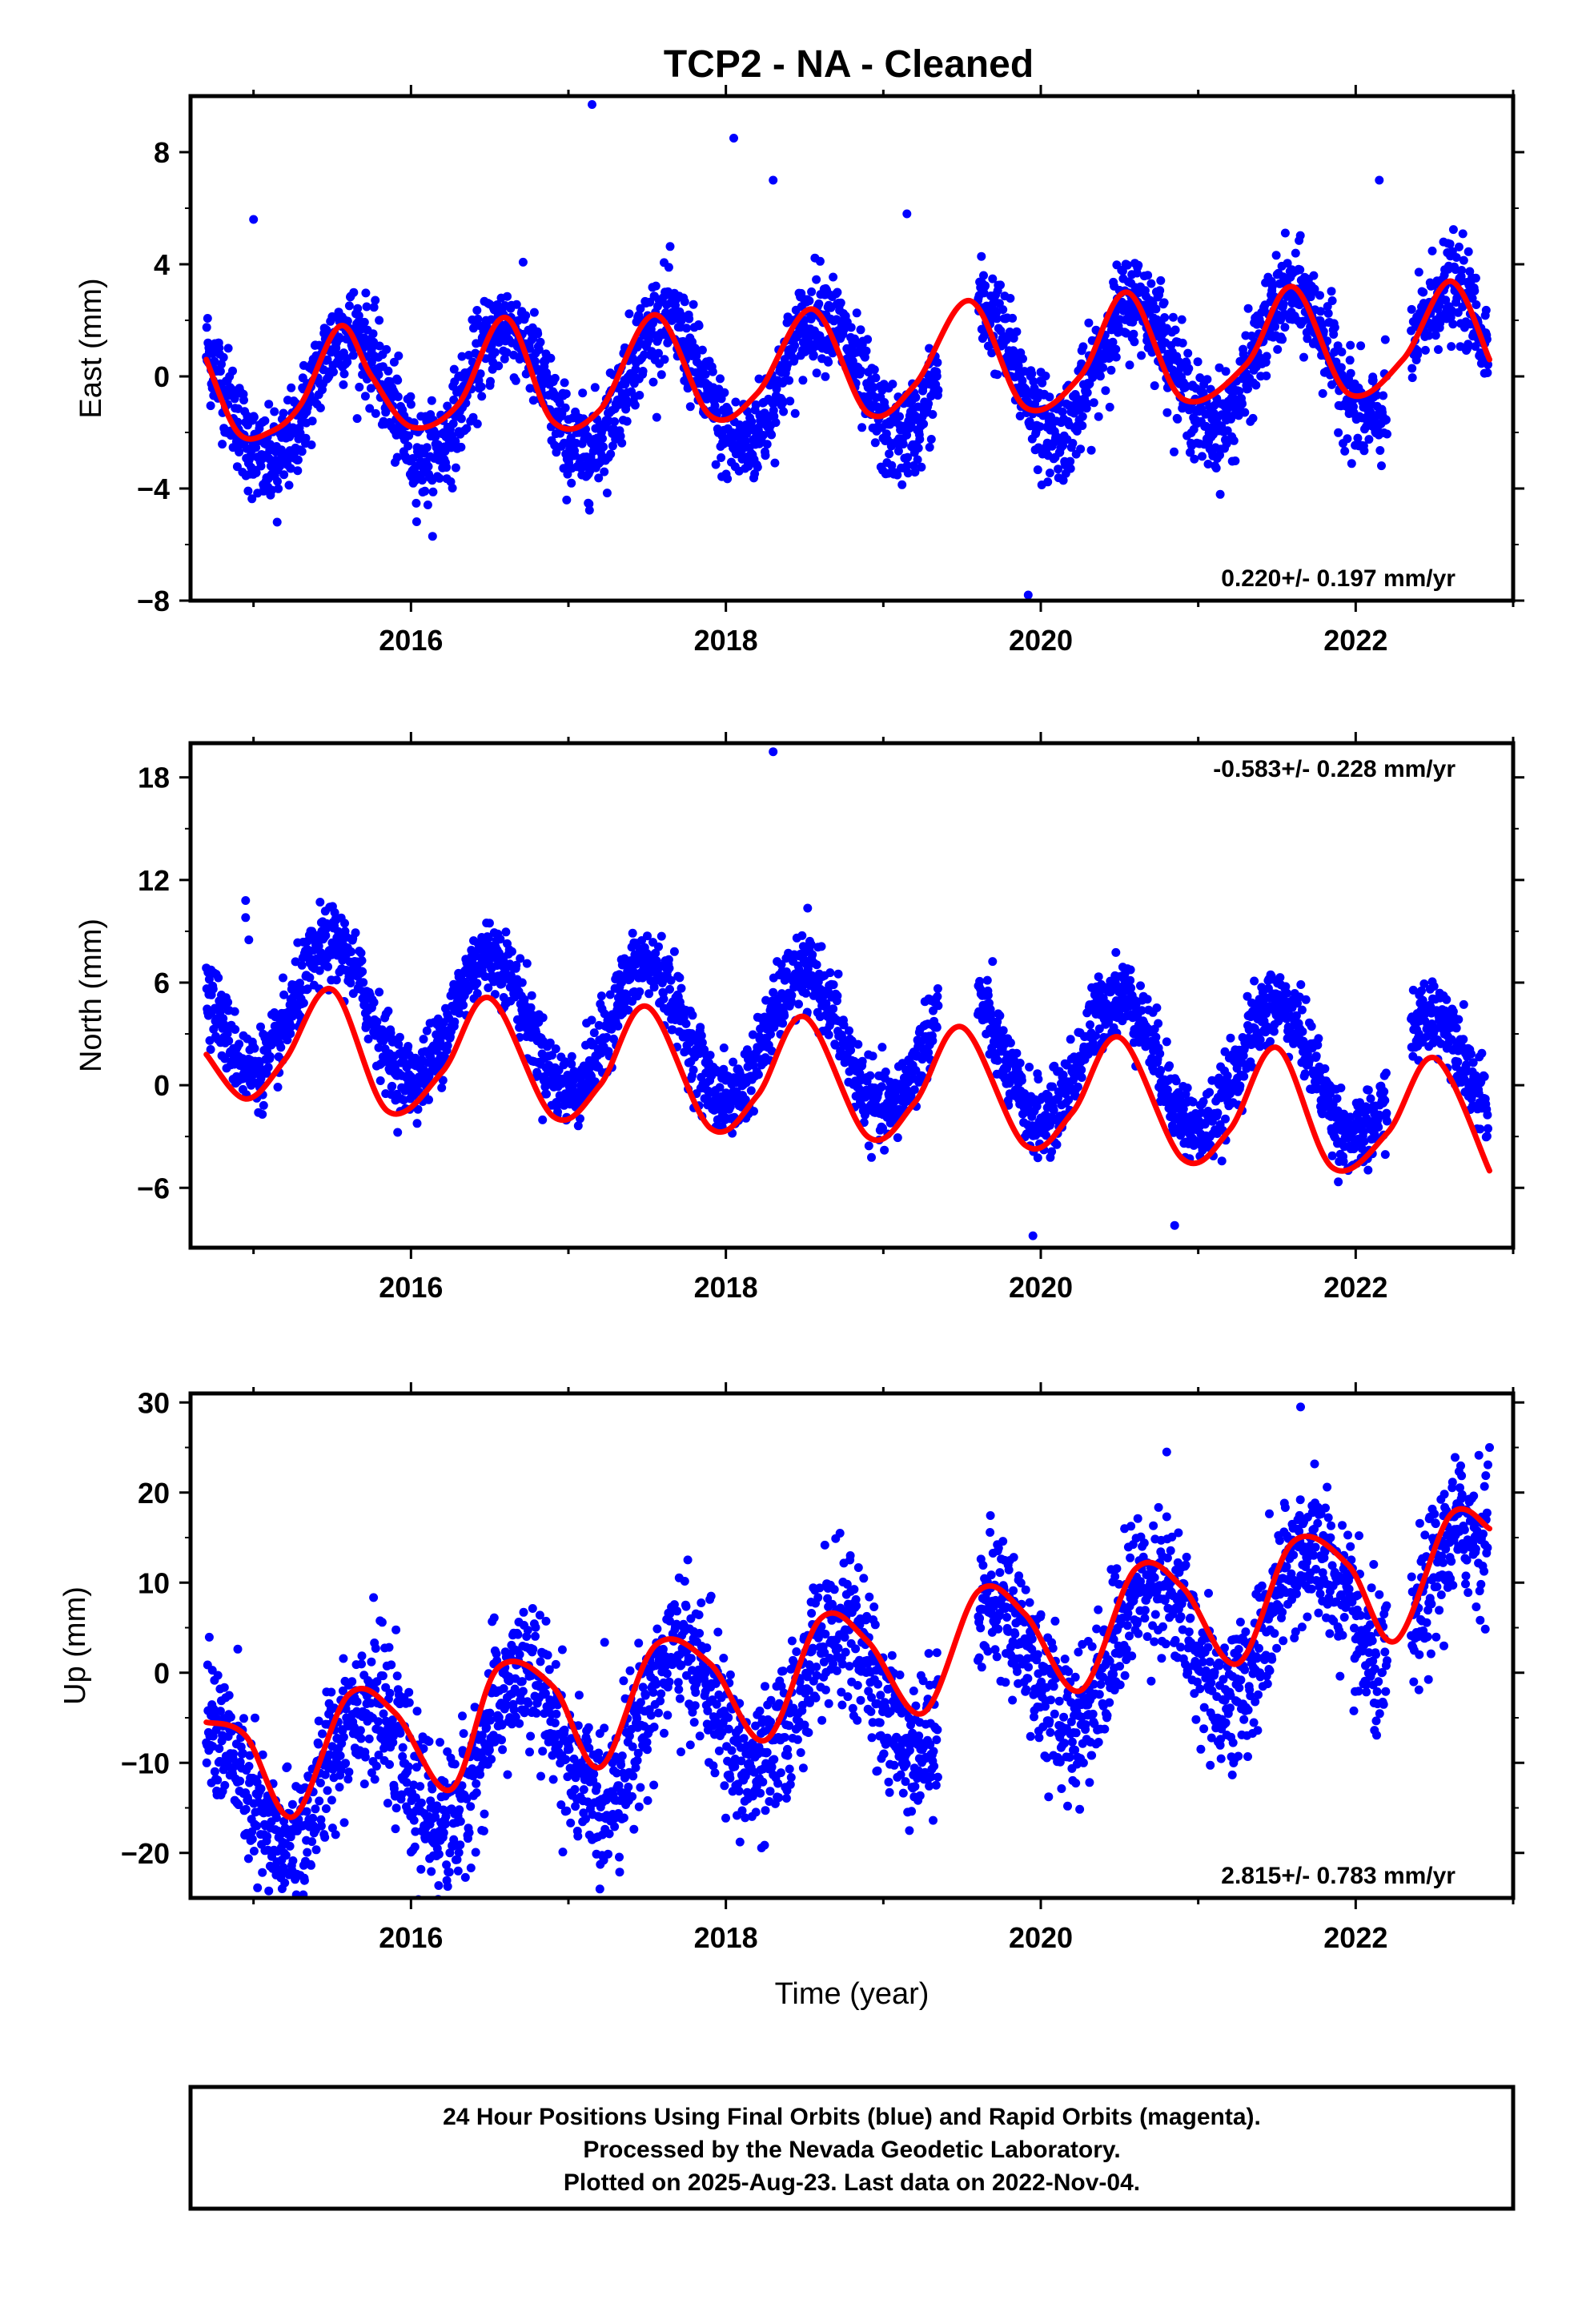  I want to click on x-tick-label: 2018, so click(726, 640).